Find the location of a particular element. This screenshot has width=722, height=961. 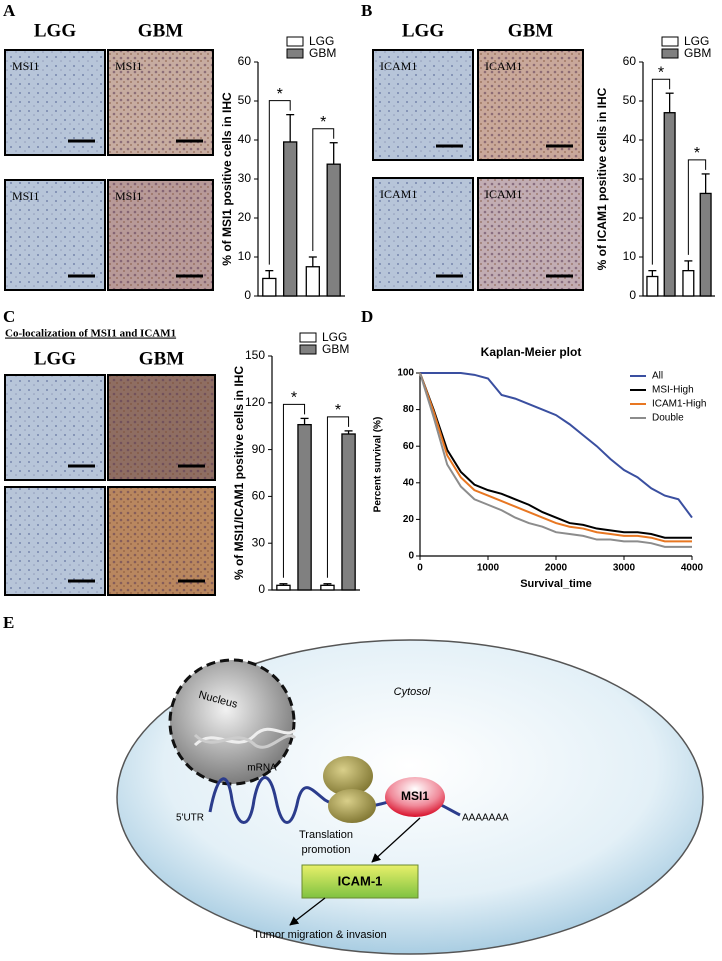

panel-label: C is located at coordinates (9, 316).